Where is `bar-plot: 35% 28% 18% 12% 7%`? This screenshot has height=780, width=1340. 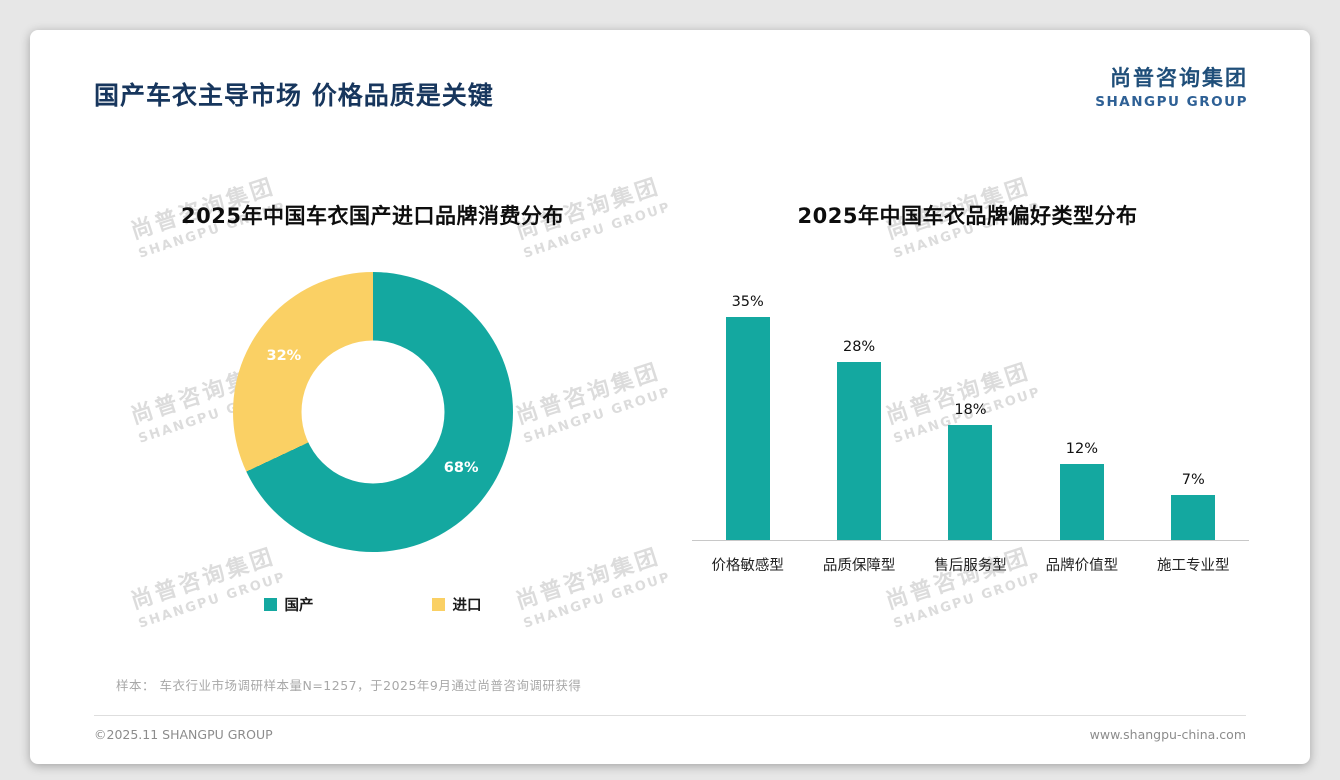 bar-plot: 35% 28% 18% 12% 7% is located at coordinates (970, 413).